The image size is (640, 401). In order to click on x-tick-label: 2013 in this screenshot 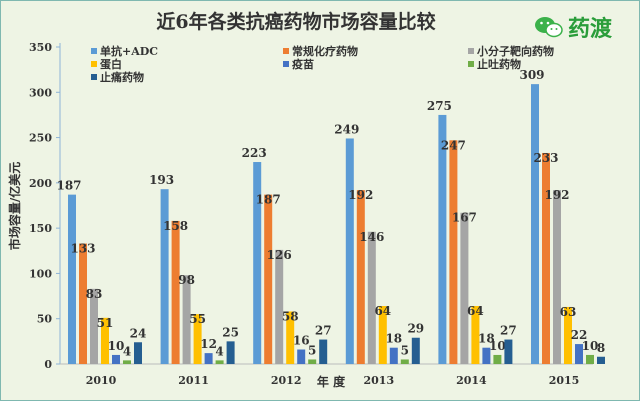, I will do `click(378, 380)`.